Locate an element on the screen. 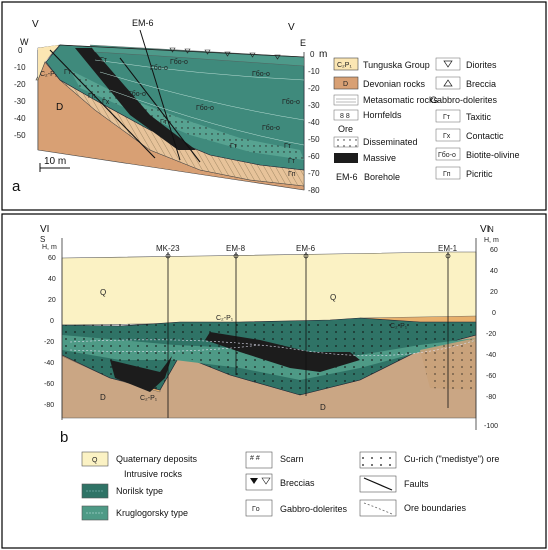  section-mark-left: VI is located at coordinates (44, 229).